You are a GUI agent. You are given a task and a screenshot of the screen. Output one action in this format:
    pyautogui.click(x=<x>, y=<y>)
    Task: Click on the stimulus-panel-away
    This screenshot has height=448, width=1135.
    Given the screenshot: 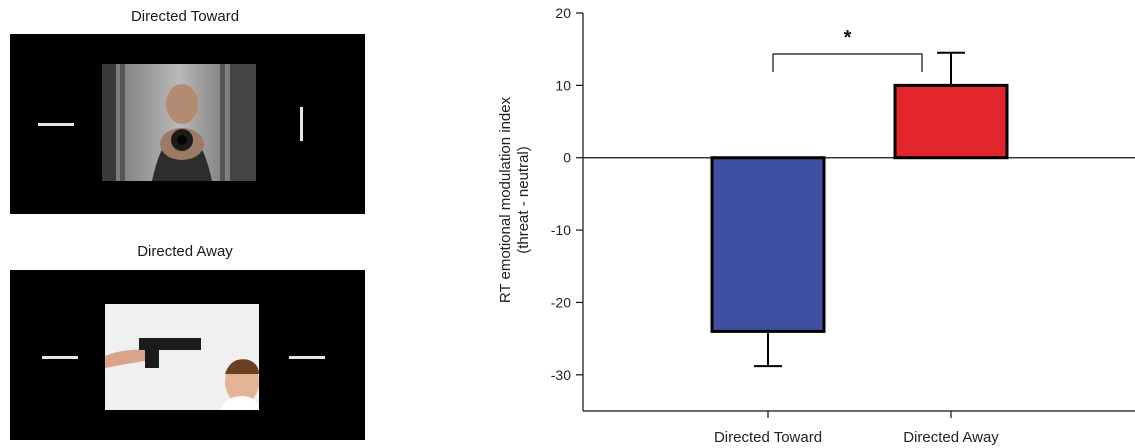 What is the action you would take?
    pyautogui.click(x=187, y=355)
    